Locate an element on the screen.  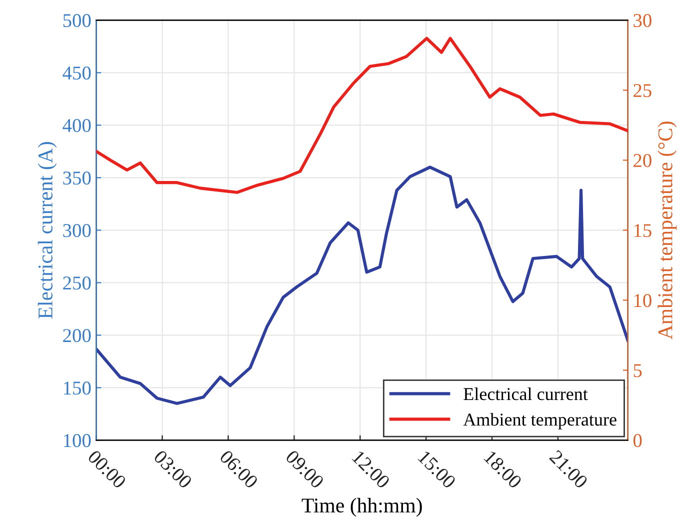
y-tick-label: 250 is located at coordinates (77, 283).